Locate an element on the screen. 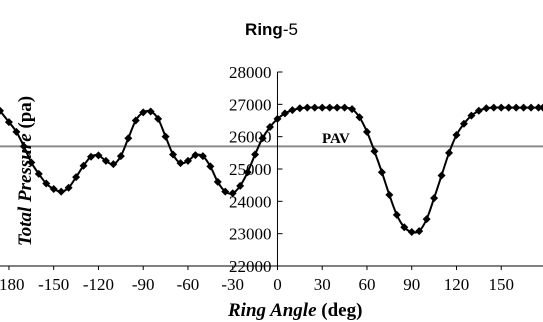 This screenshot has width=543, height=322. x-tick-label: 60 is located at coordinates (366, 284).